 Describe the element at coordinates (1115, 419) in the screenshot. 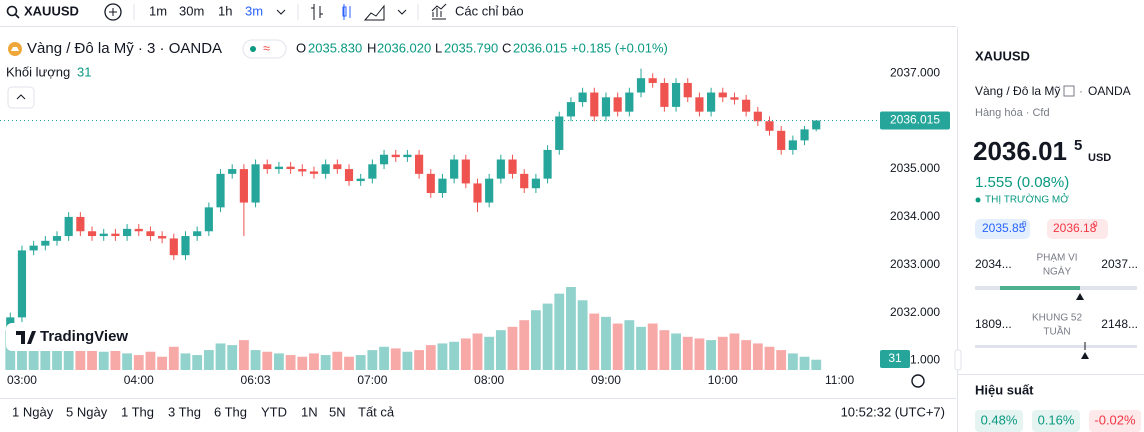

I see `performance-value: -0.02%` at that location.